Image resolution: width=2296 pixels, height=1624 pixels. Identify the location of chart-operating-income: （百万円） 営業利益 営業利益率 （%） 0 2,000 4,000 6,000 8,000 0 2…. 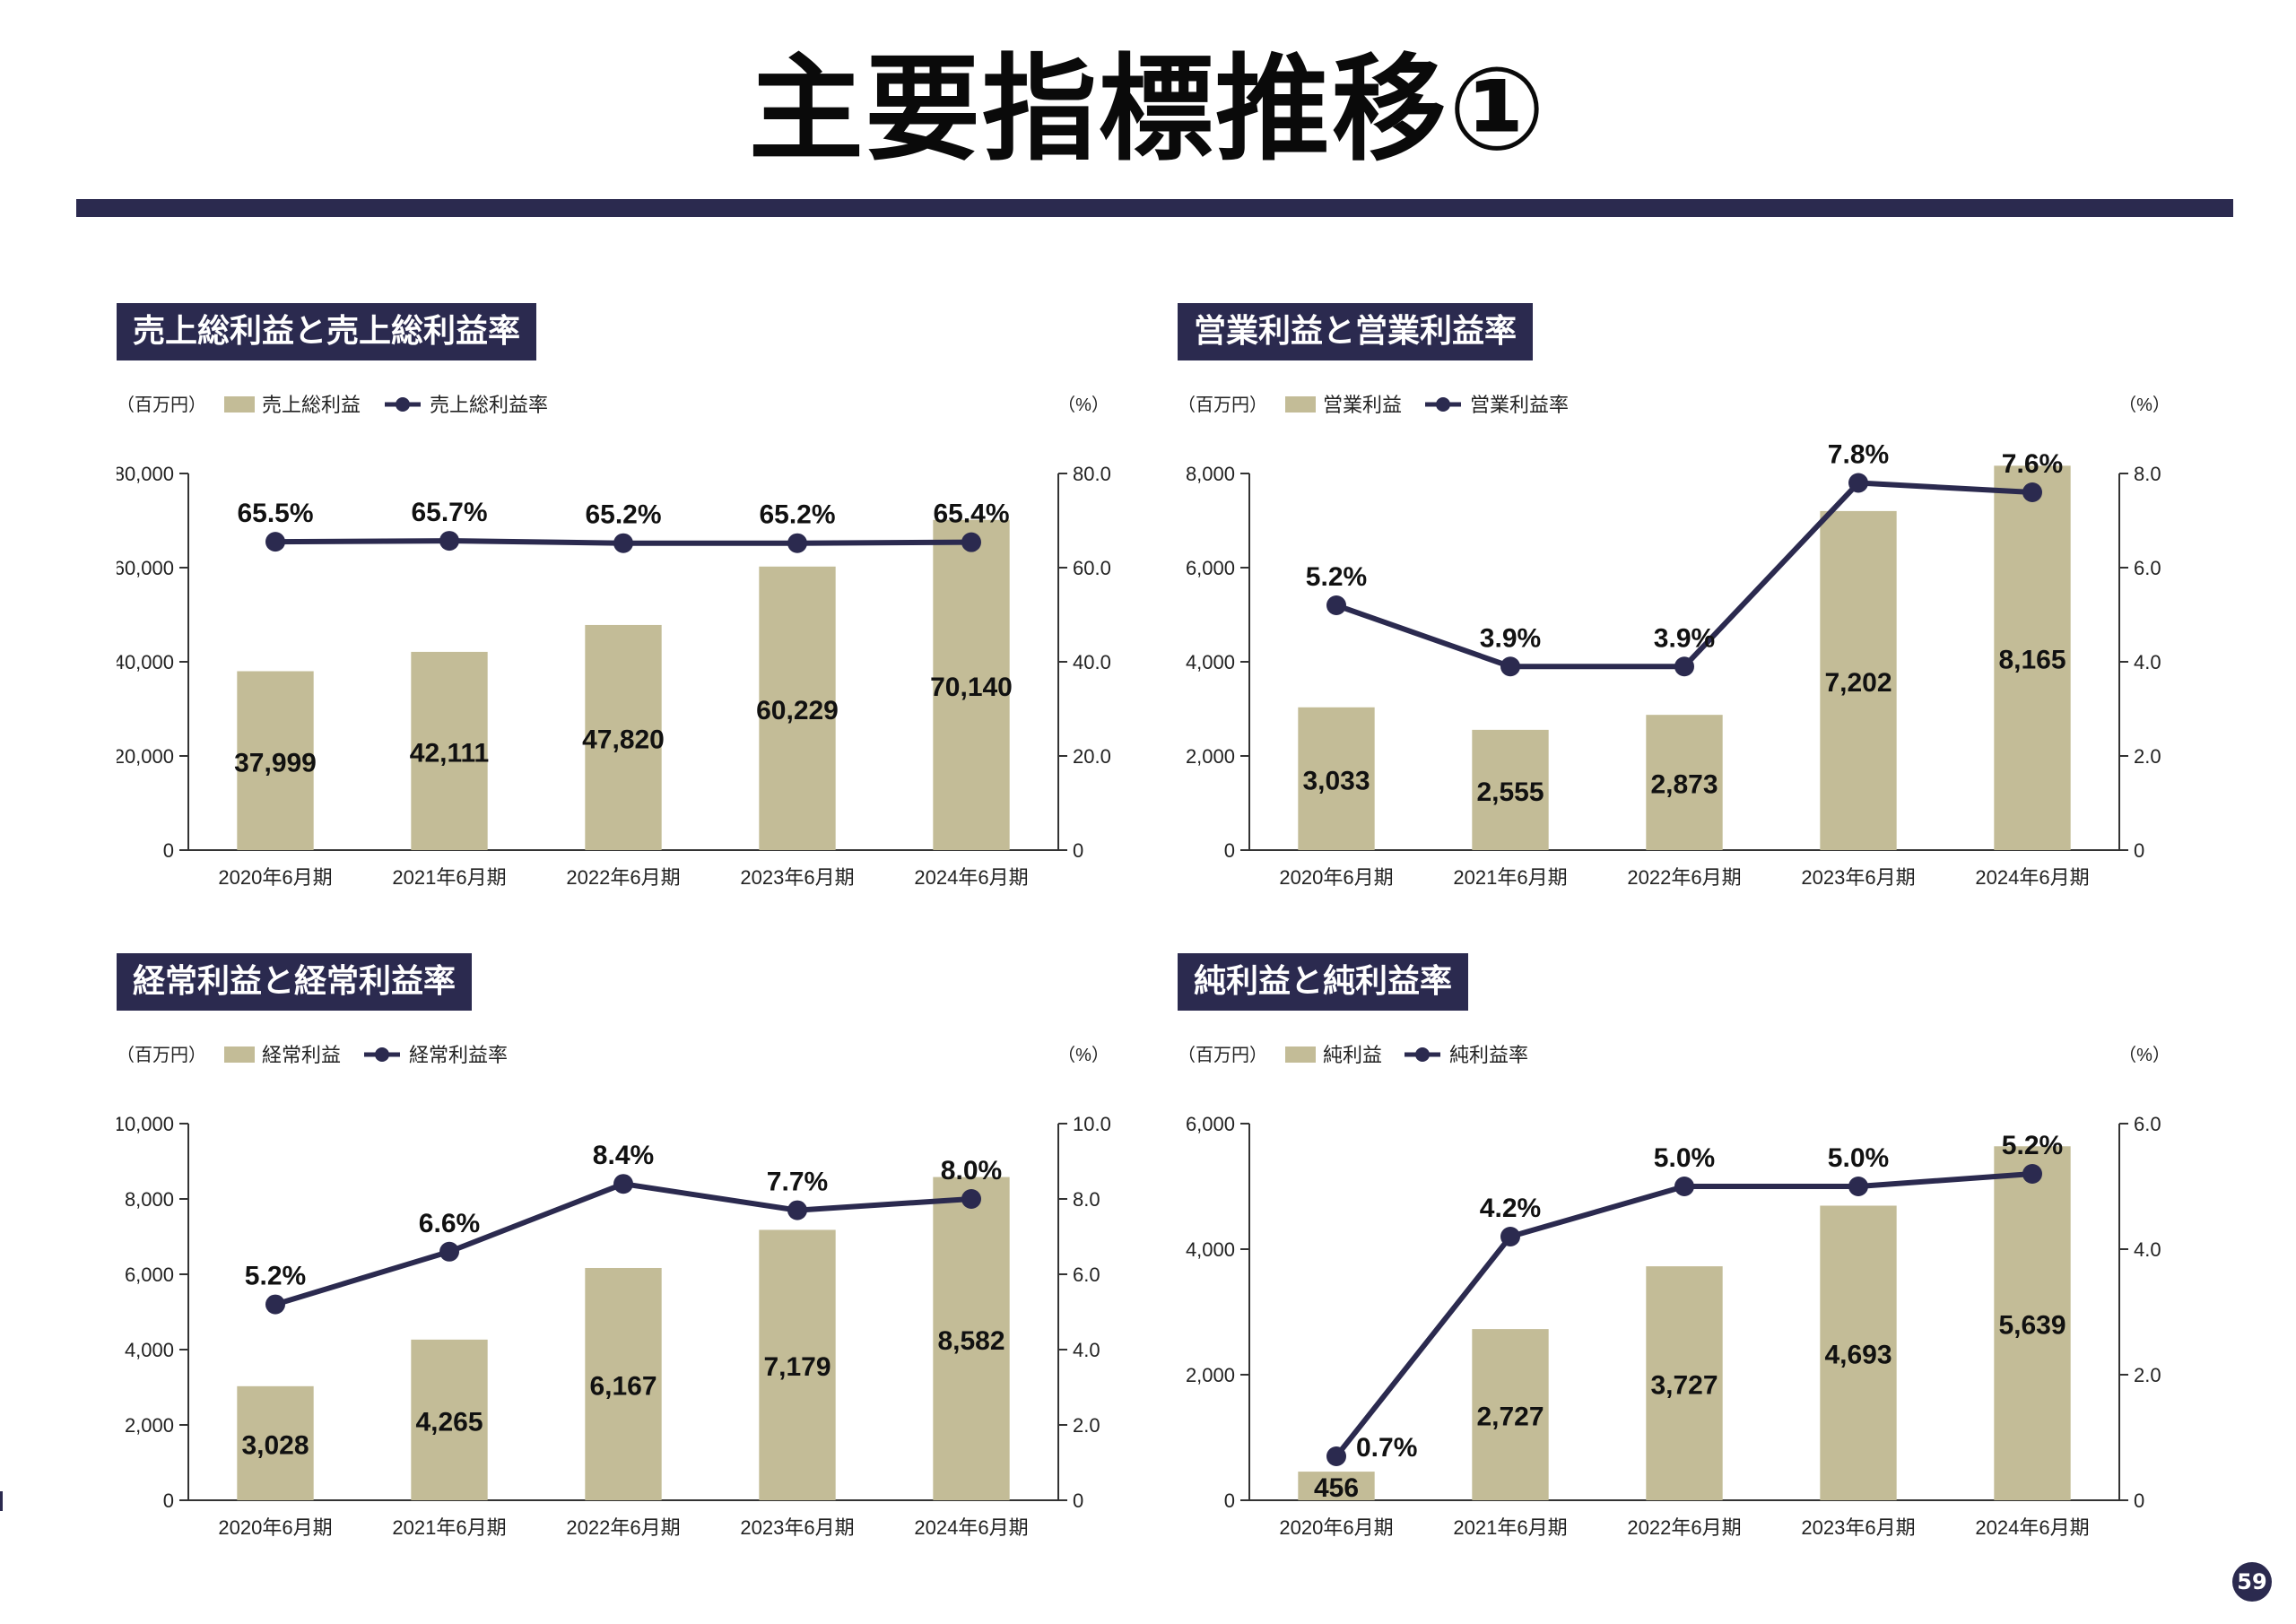
(1674, 641).